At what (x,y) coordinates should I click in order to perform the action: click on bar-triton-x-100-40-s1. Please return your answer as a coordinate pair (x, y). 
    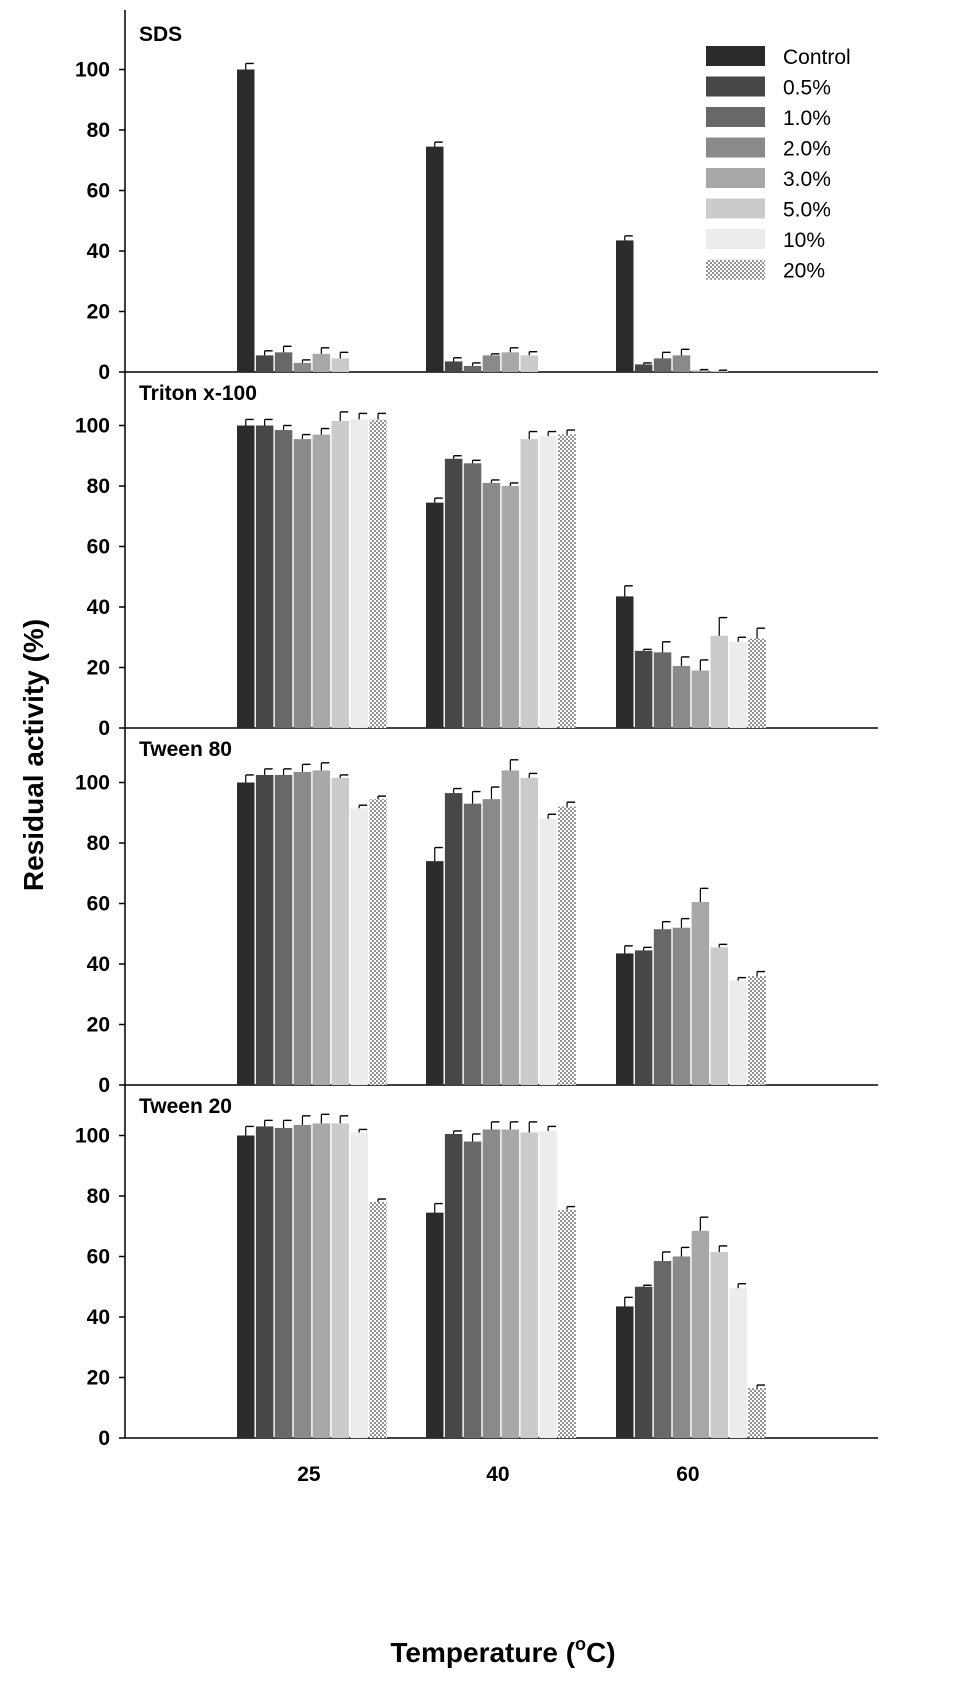
    Looking at the image, I should click on (453, 593).